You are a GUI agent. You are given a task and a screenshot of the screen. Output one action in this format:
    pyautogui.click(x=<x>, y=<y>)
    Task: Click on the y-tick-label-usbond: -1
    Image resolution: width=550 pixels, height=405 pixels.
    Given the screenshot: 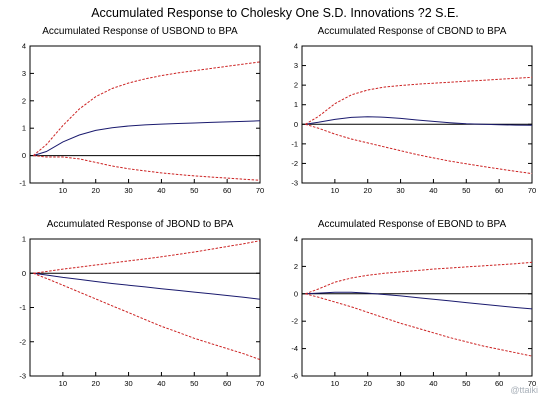 What is the action you would take?
    pyautogui.click(x=22, y=183)
    